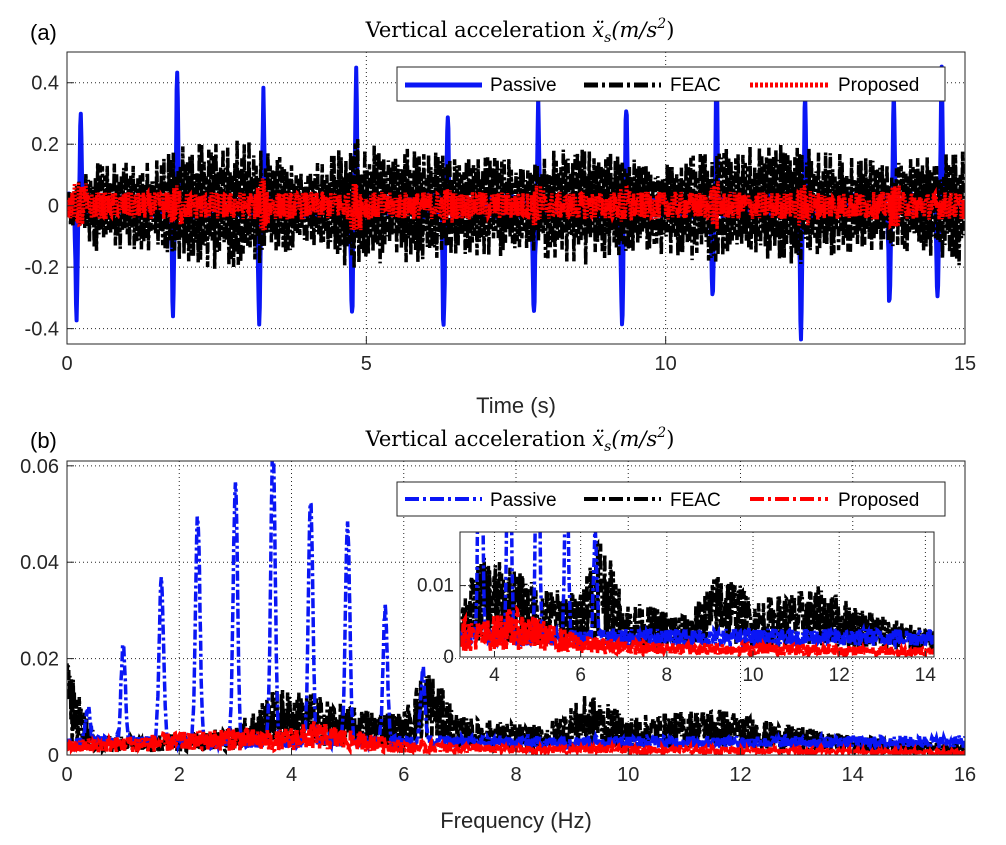 This screenshot has width=1006, height=845. Describe the element at coordinates (520, 31) in the screenshot. I see `panel-a-title: Vertical acceleration ẍs(m/s2)` at that location.